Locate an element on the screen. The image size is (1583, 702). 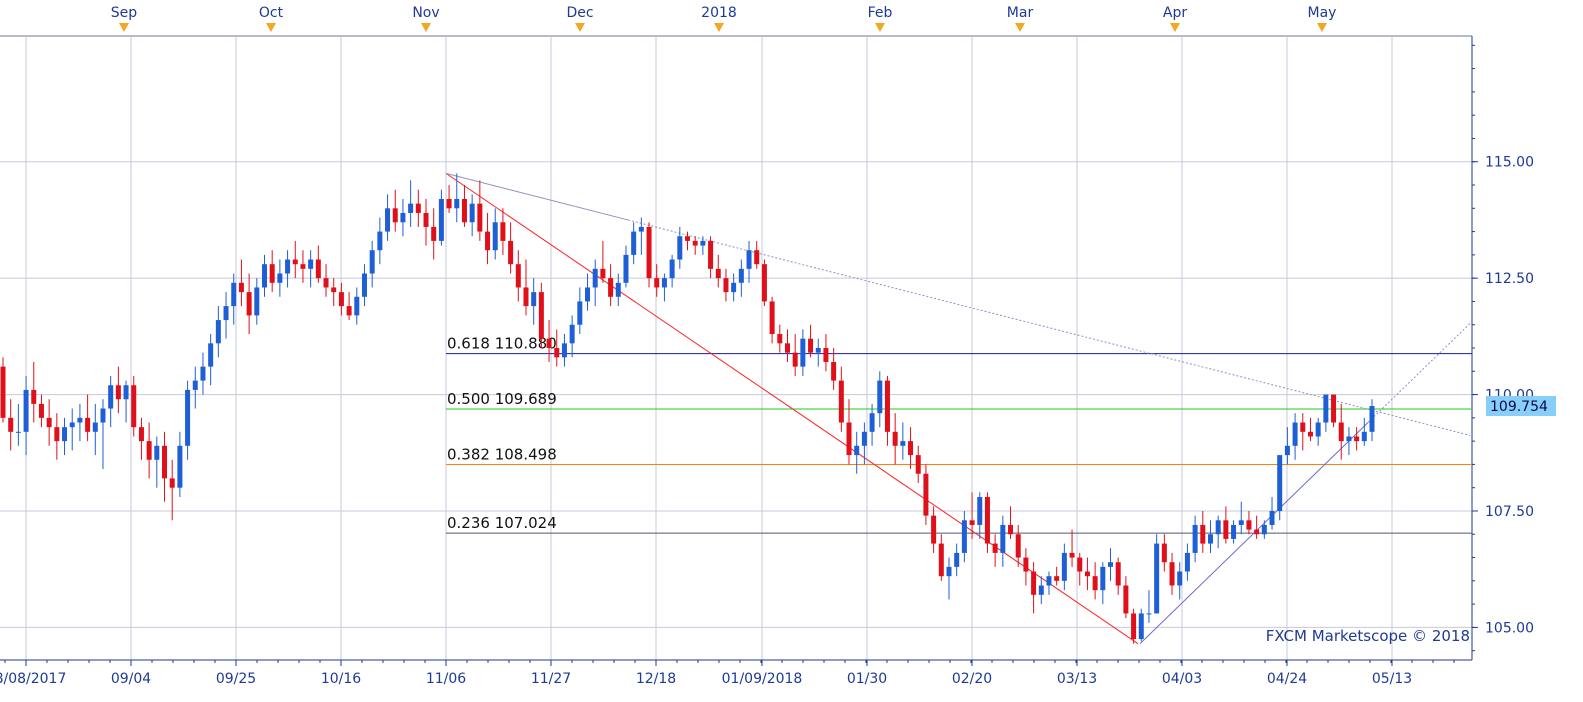
y-tick-label: 115.00 is located at coordinates (1509, 163).